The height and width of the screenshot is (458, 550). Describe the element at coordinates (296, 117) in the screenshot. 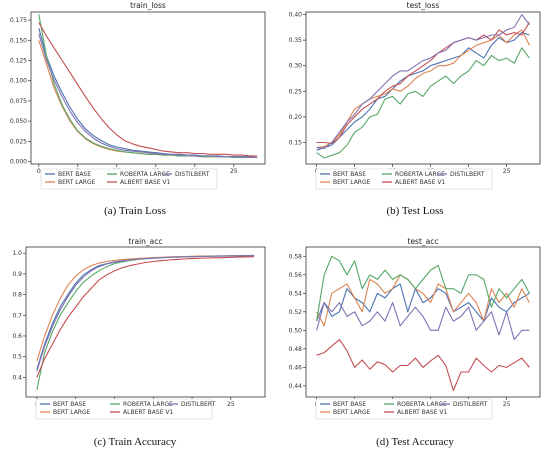

I see `y-tick-label: 0.20` at that location.